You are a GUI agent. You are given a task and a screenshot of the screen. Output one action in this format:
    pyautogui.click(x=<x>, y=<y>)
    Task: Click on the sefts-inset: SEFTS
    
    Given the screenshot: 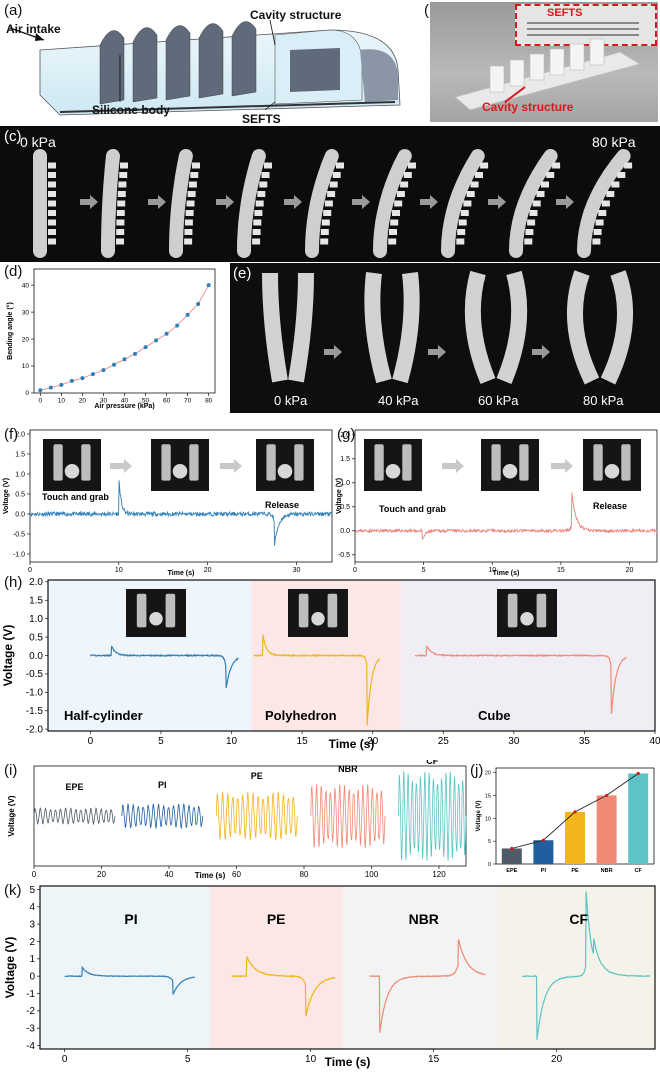 What is the action you would take?
    pyautogui.click(x=586, y=25)
    